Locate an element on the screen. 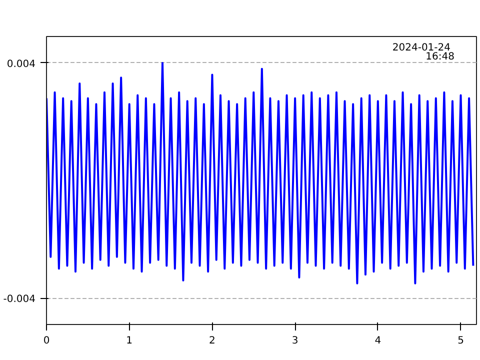  x-tick-label: 2 is located at coordinates (212, 341).